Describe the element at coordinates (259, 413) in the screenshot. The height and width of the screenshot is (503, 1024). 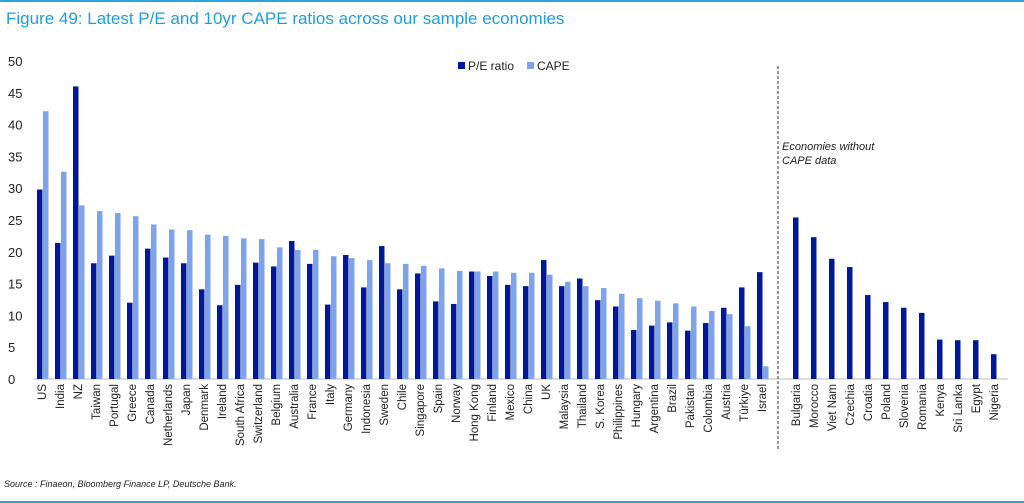
I see `x-tick-label: Switzerland` at that location.